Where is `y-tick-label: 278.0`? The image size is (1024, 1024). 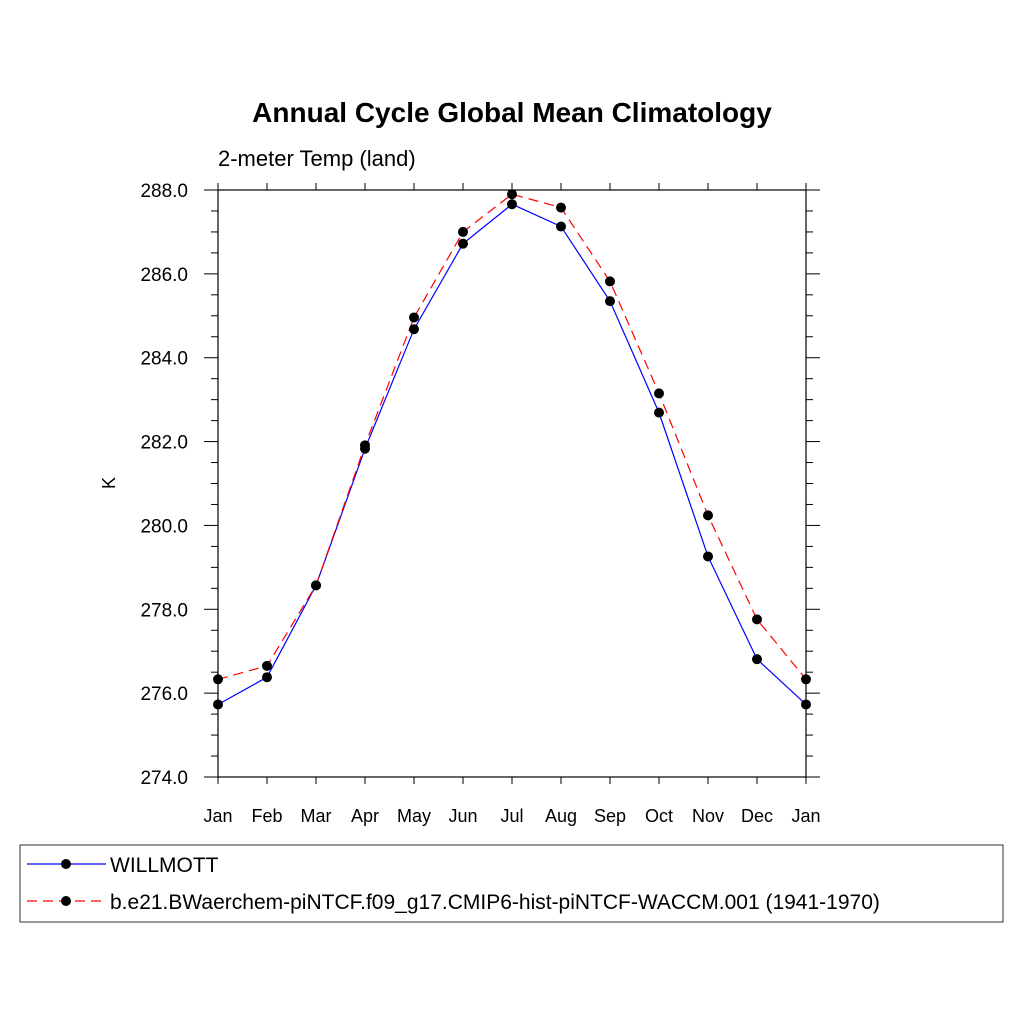
y-tick-label: 278.0 is located at coordinates (164, 610).